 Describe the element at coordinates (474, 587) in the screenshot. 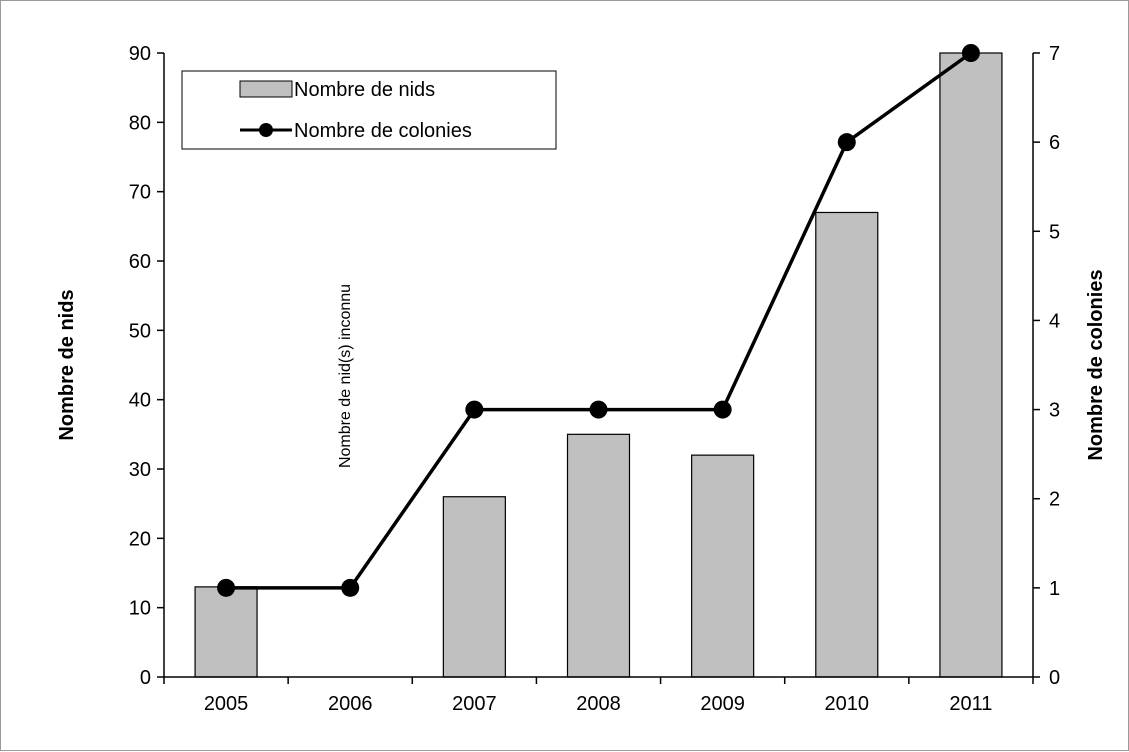

I see `bar-2007` at that location.